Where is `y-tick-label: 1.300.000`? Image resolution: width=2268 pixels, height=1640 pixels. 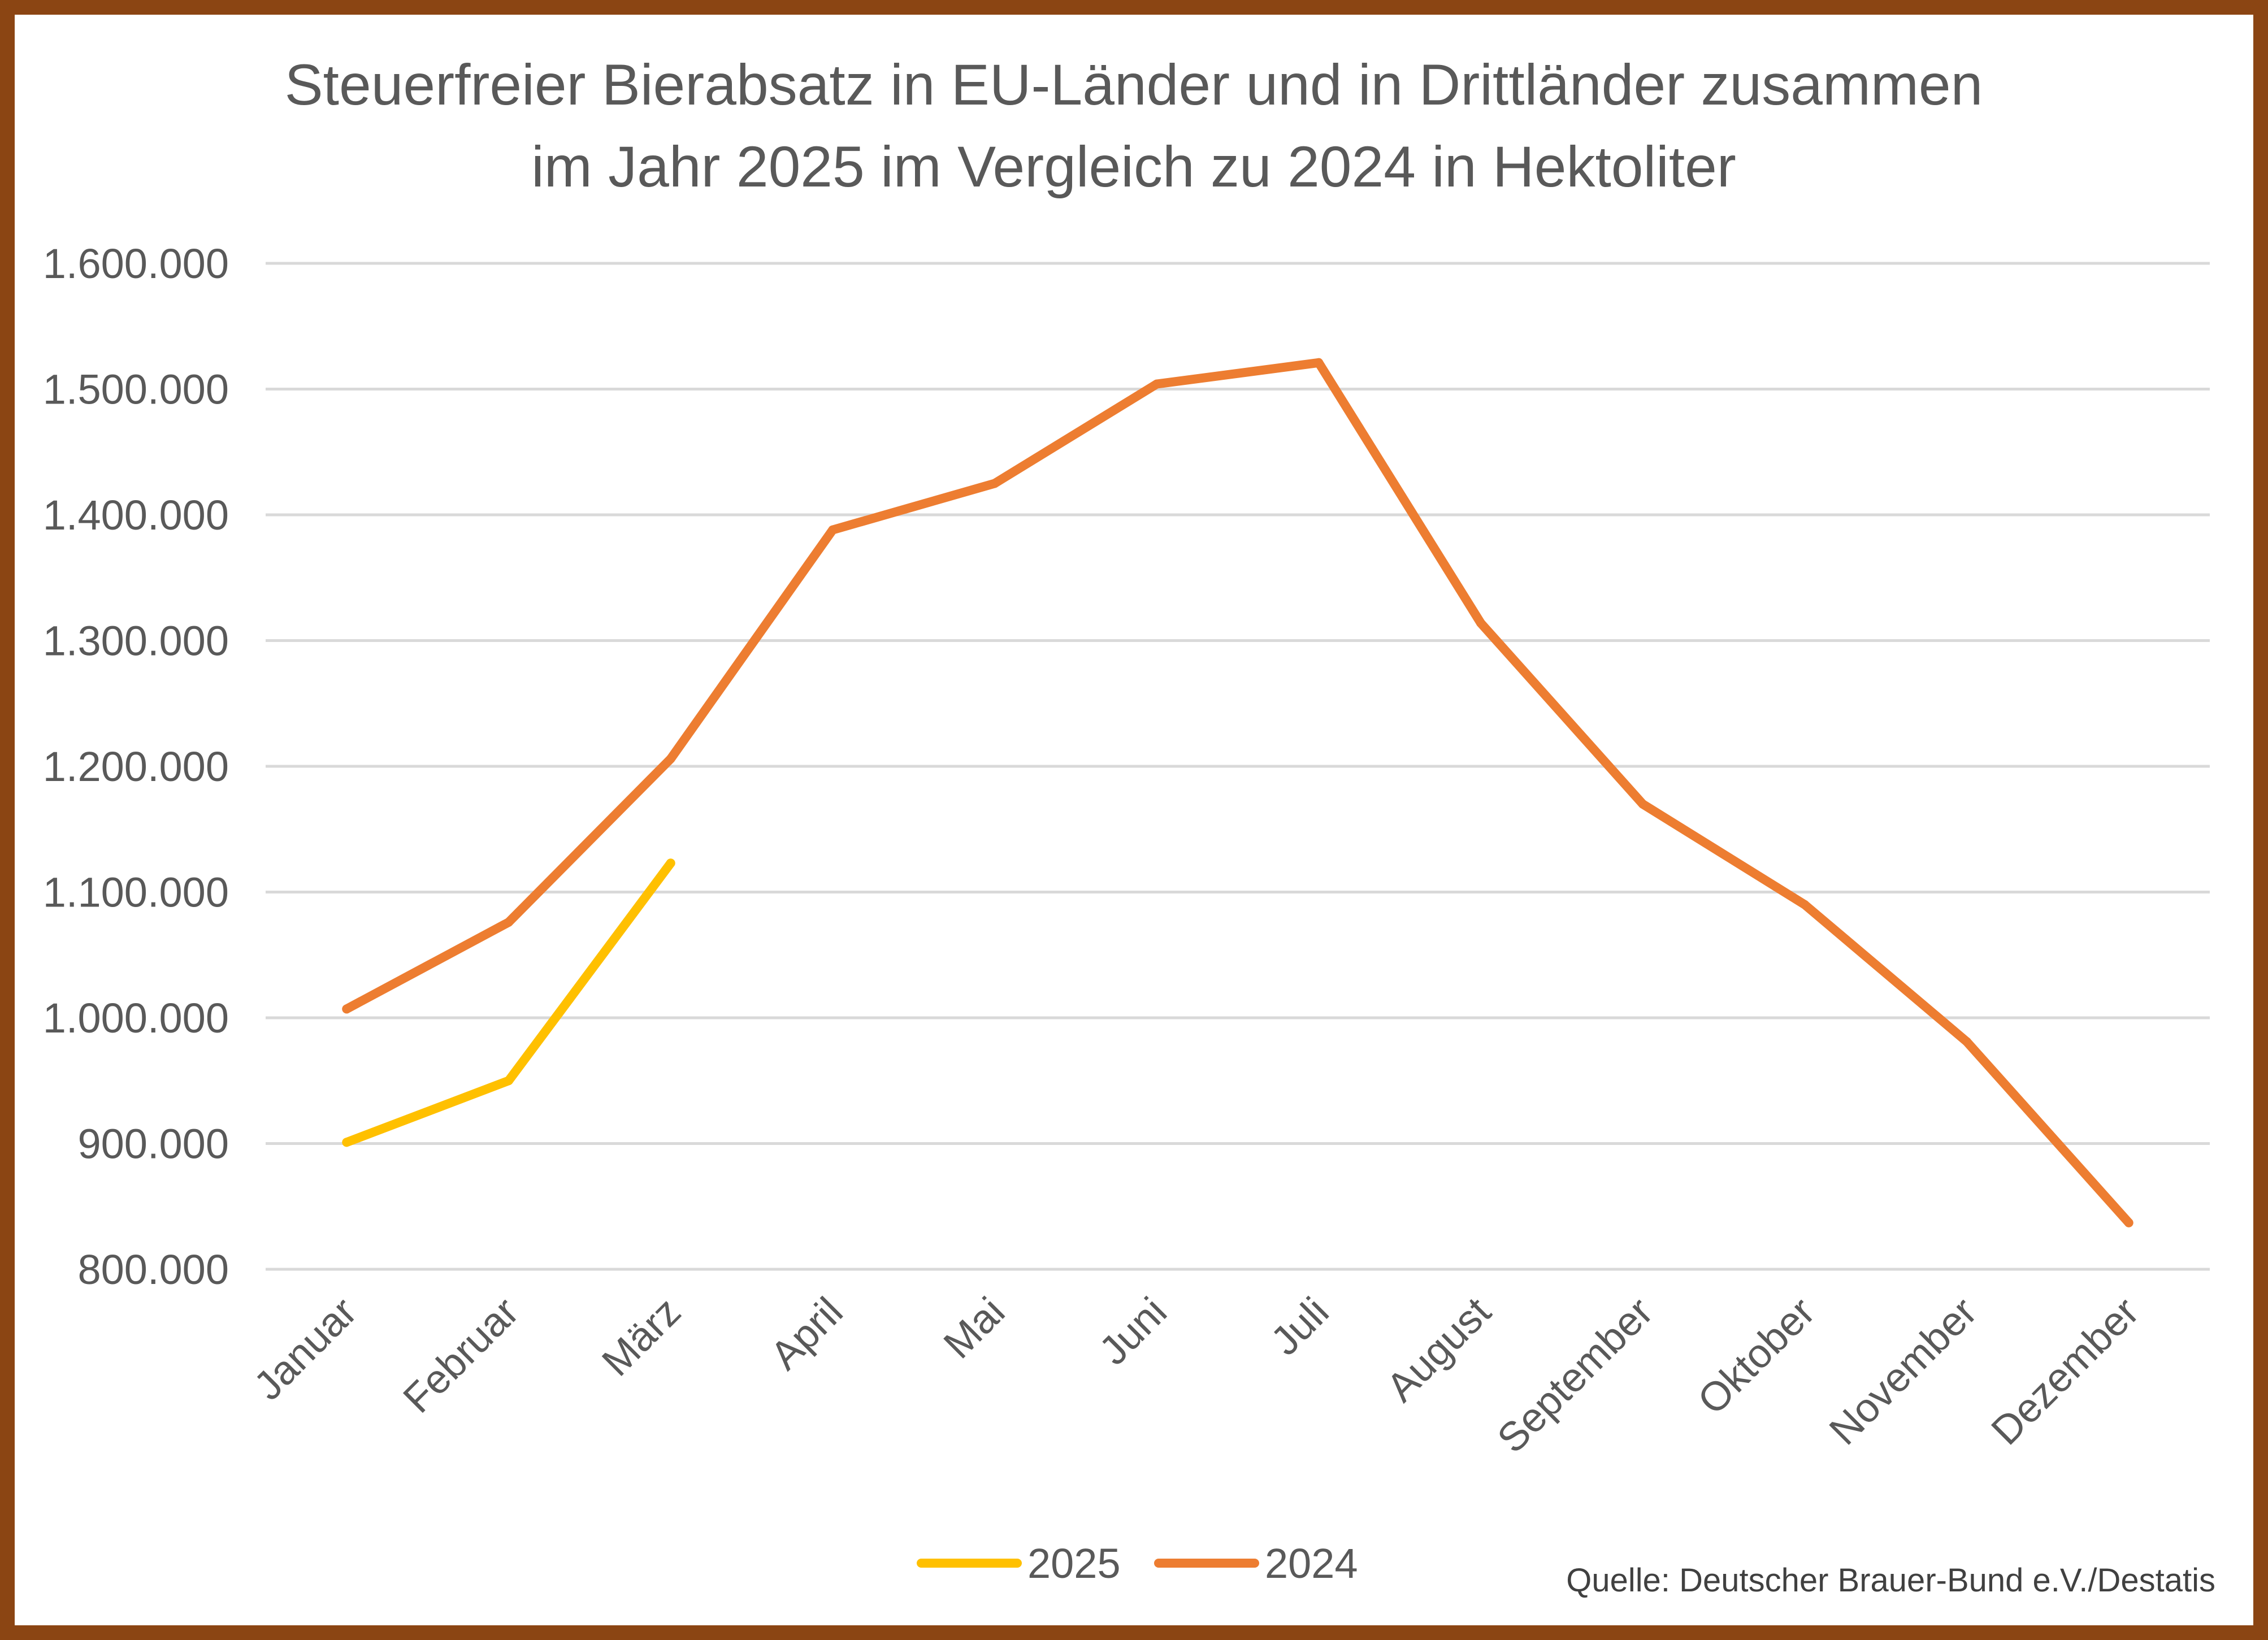 y-tick-label: 1.300.000 is located at coordinates (136, 641).